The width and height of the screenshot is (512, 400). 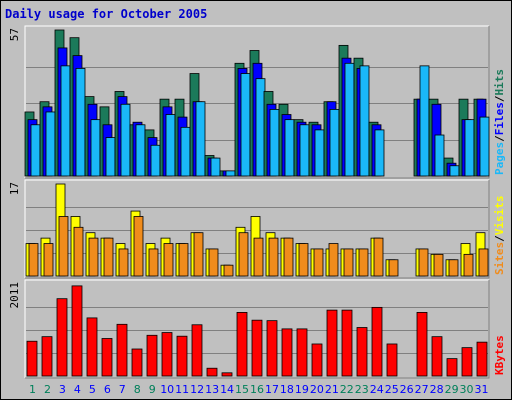 I want to click on x-tick-23: 23, so click(x=362, y=389).